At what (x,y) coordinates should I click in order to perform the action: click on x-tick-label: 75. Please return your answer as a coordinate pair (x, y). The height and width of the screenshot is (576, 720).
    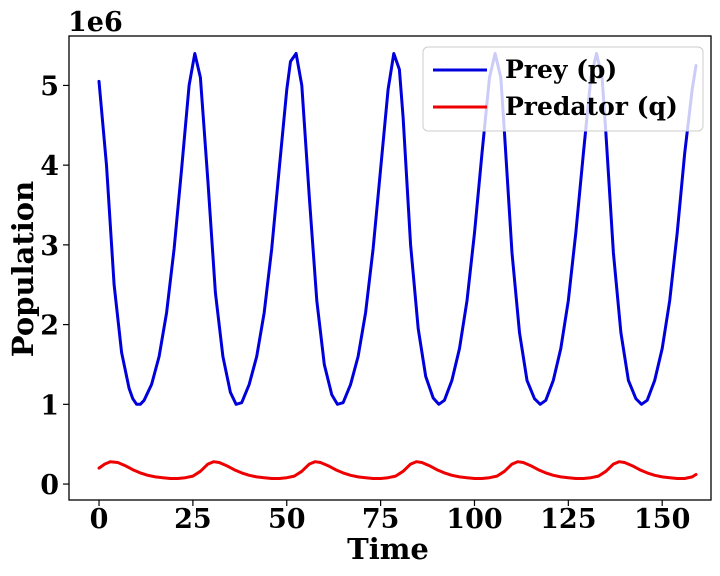
    Looking at the image, I should click on (381, 519).